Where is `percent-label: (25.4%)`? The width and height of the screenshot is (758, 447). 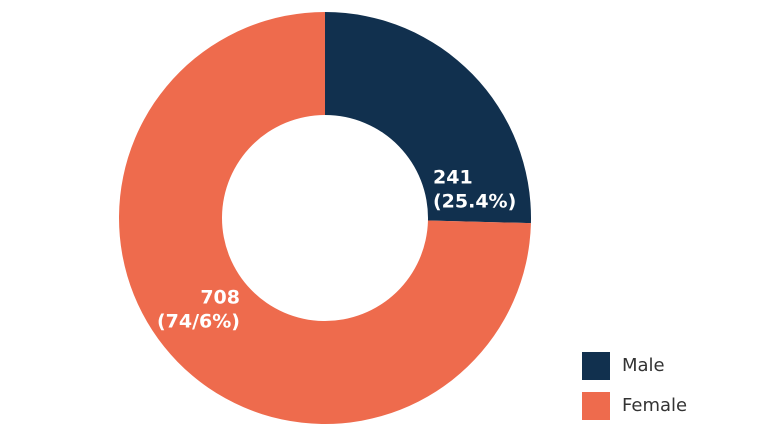
percent-label: (25.4%) is located at coordinates (474, 202).